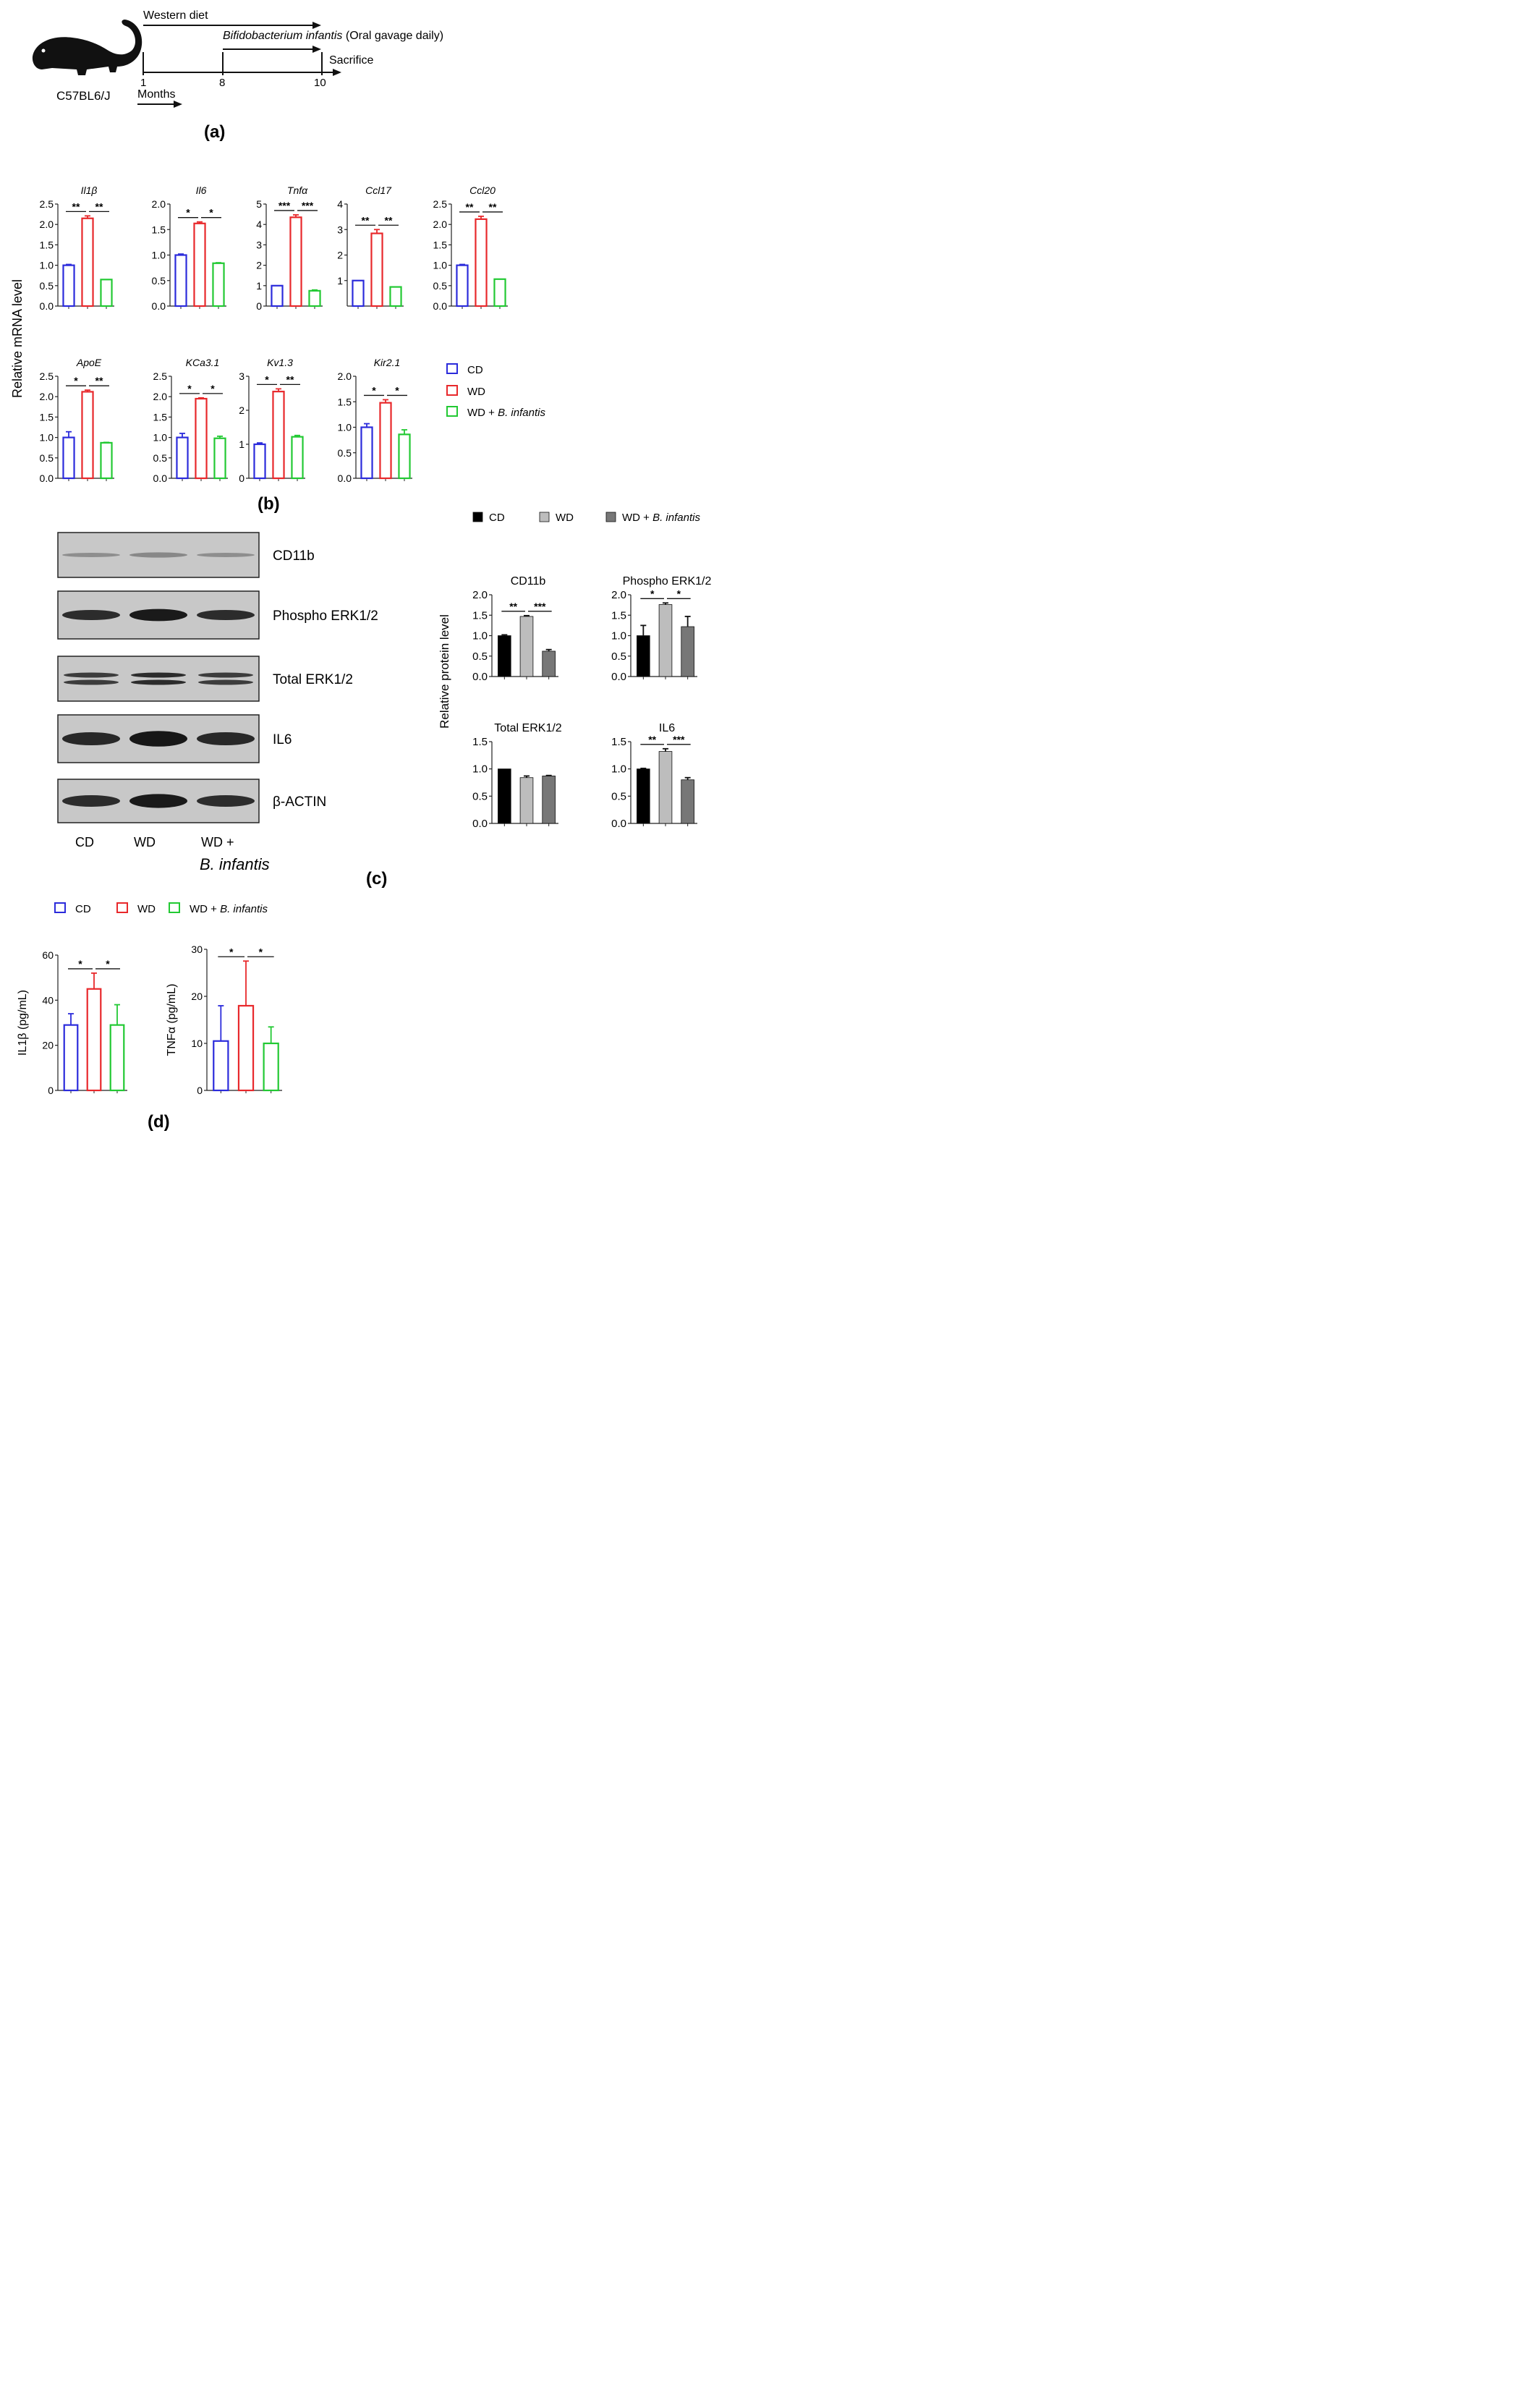 This screenshot has height=2408, width=1535. What do you see at coordinates (528, 581) in the screenshot?
I see `chart-cd11b-title: CD11b` at bounding box center [528, 581].